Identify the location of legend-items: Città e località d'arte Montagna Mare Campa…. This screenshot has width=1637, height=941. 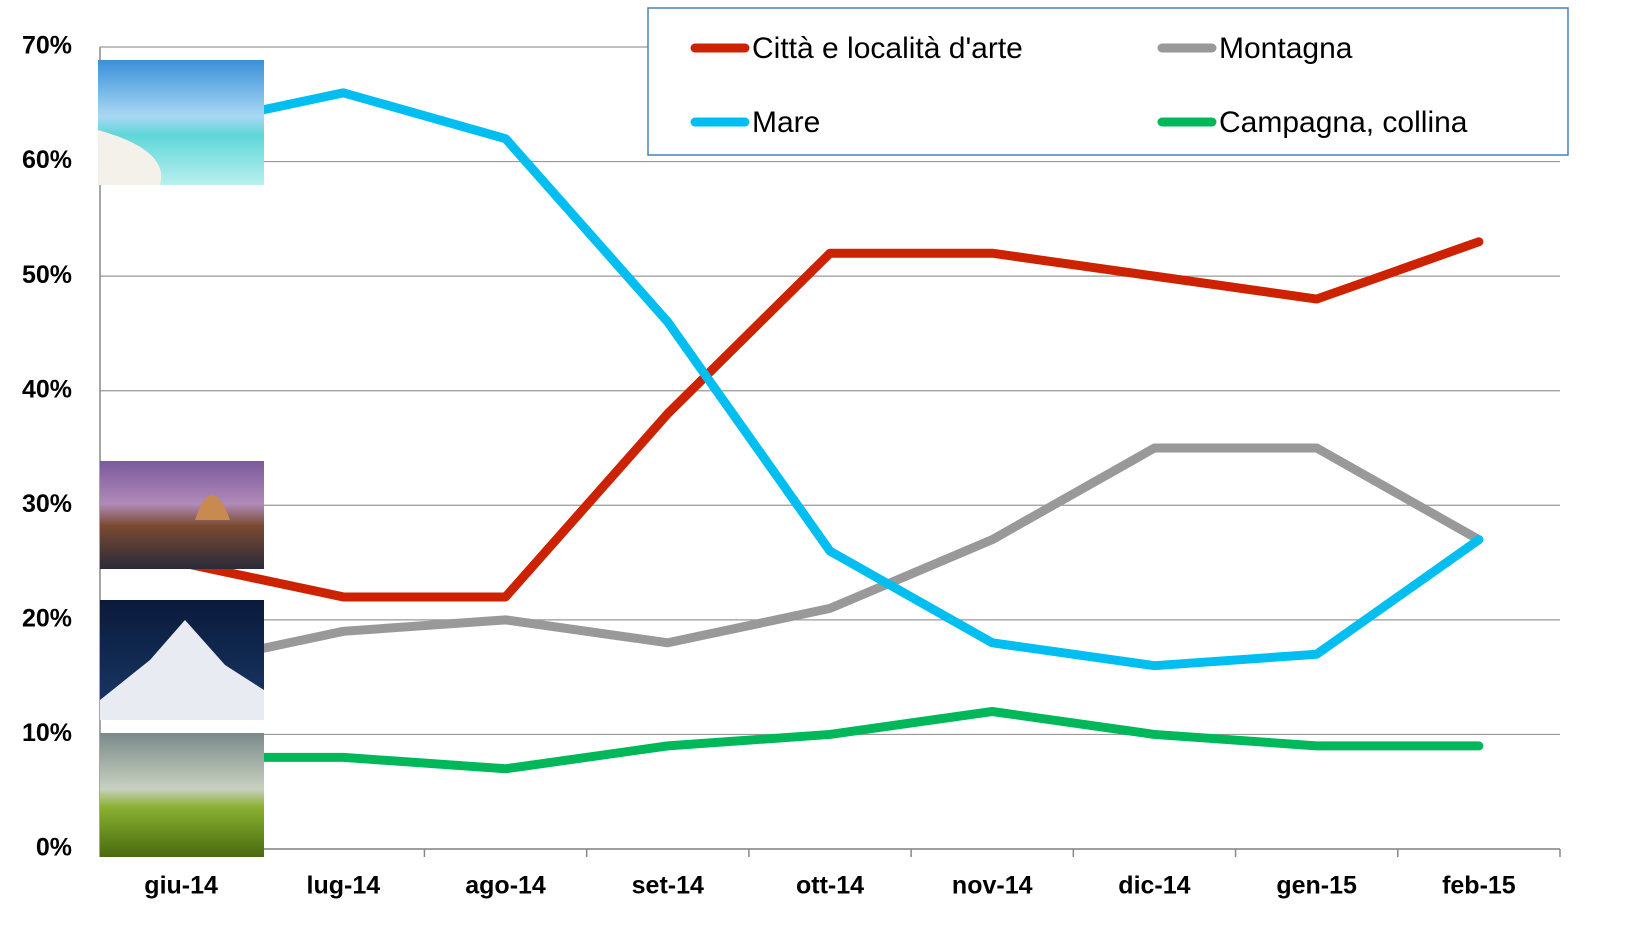
(1079, 85).